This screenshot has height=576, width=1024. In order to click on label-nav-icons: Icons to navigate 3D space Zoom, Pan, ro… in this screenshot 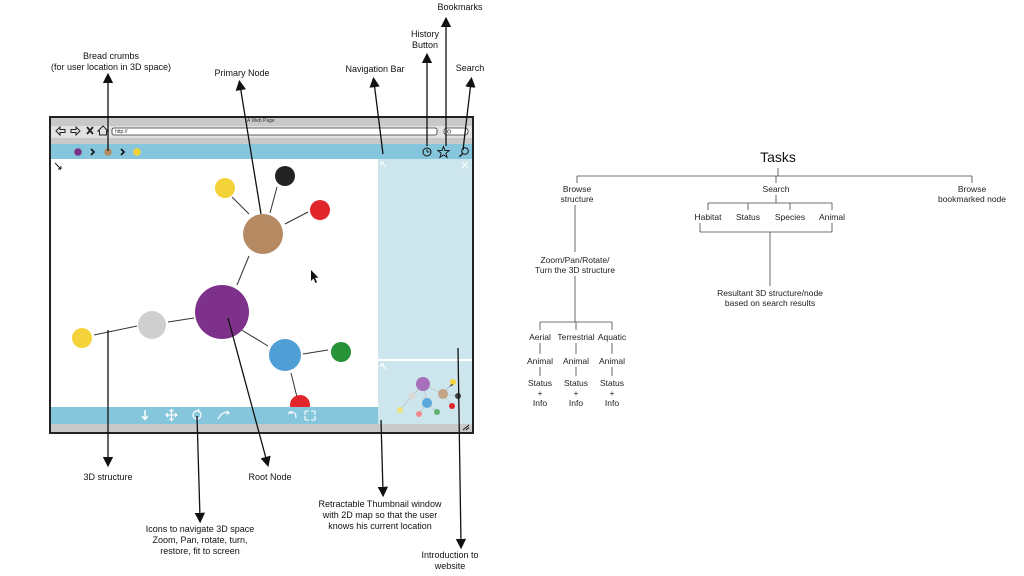, I will do `click(200, 540)`.